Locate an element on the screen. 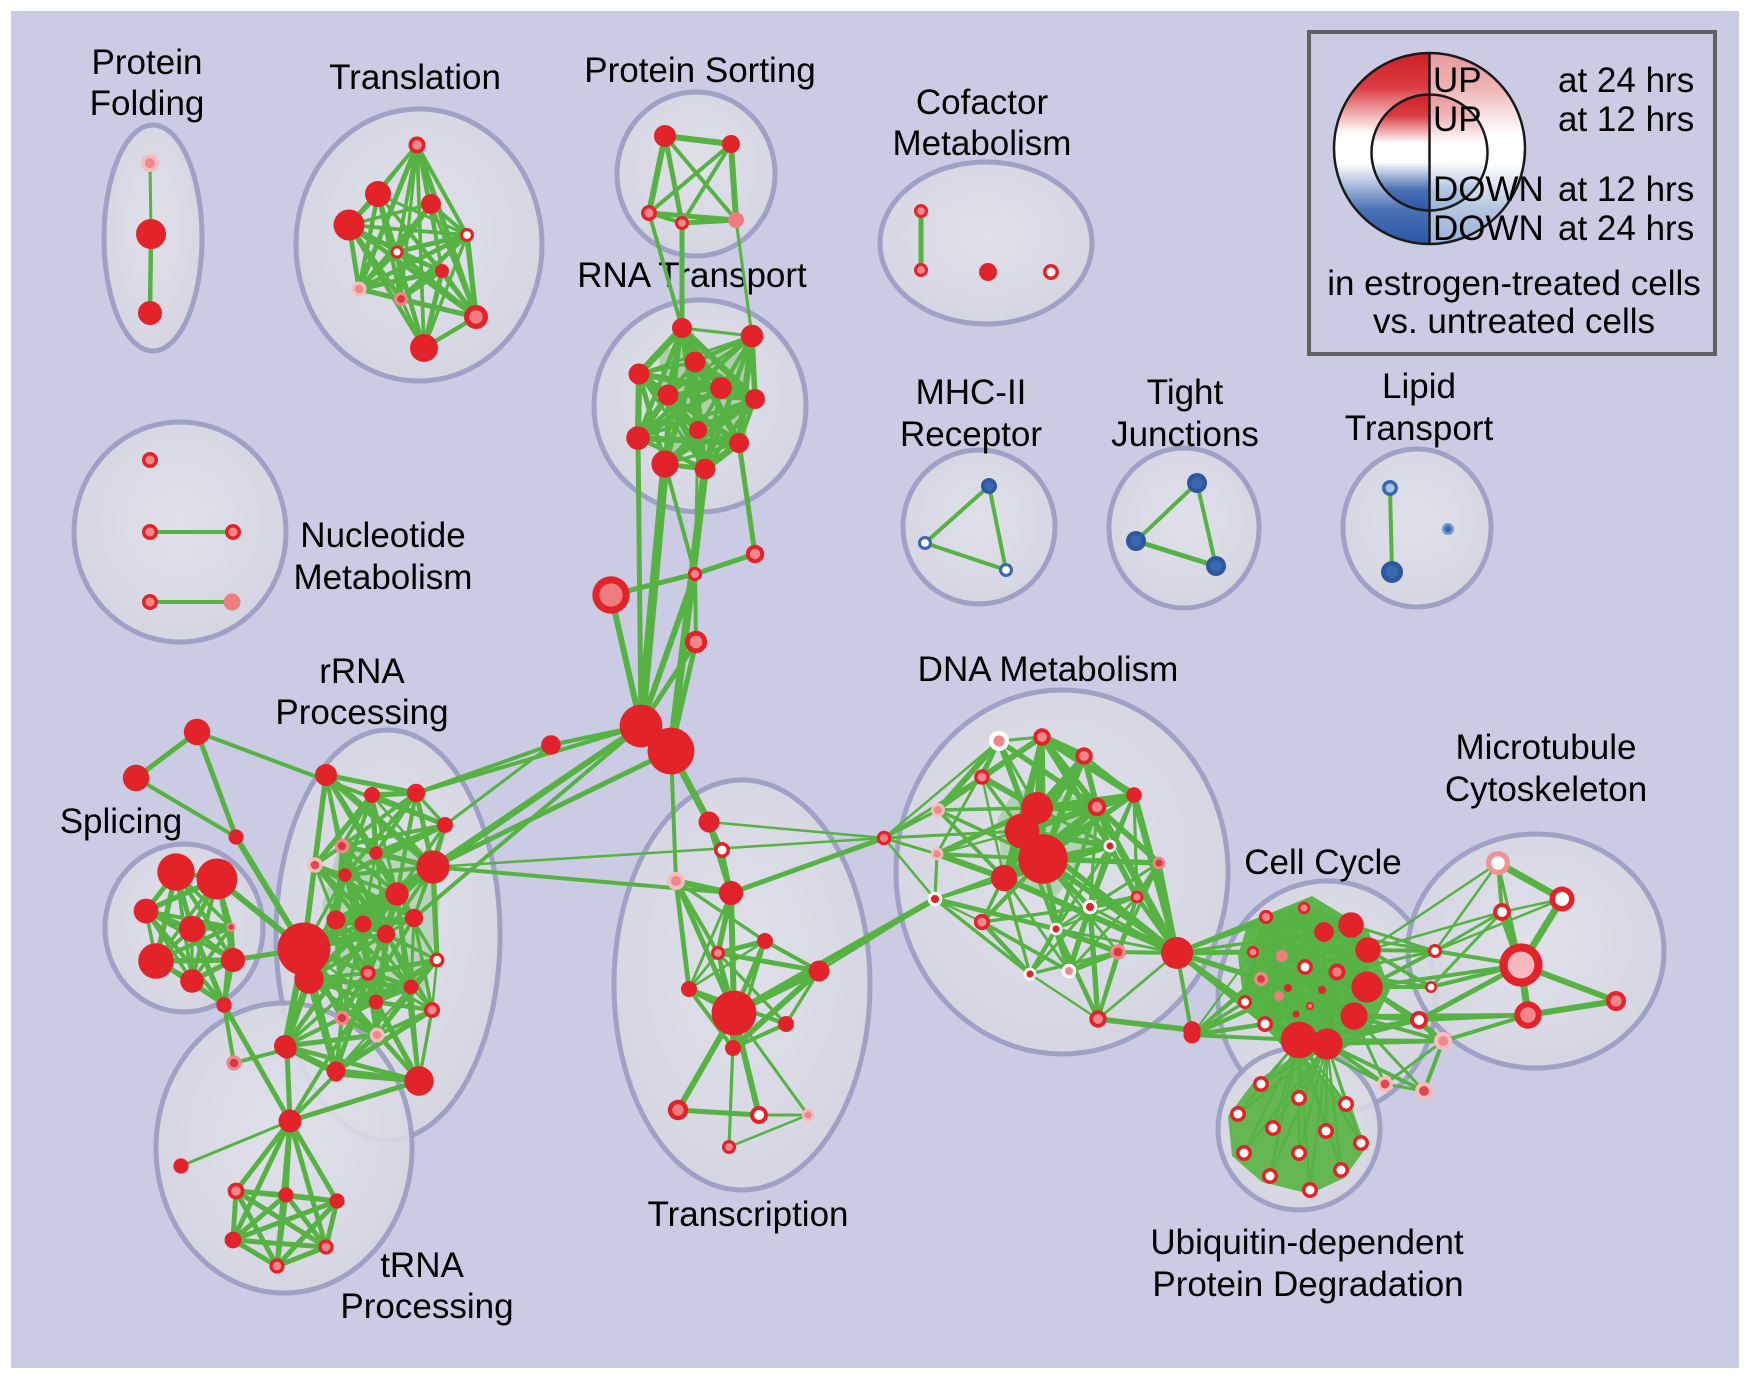  svg-text: Translation is located at coordinates (415, 77).